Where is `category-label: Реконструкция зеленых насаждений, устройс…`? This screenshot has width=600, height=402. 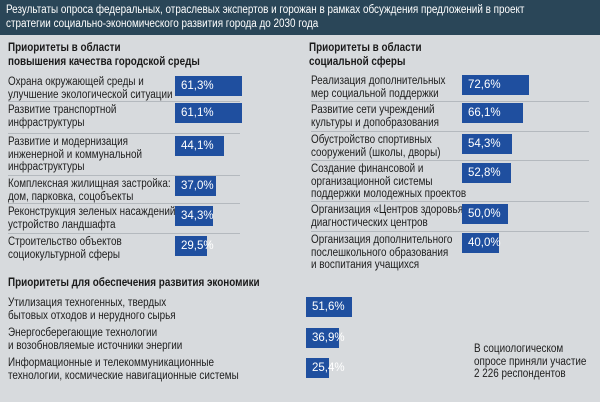
category-label: Реконструкция зеленых насаждений, устройс… is located at coordinates (93, 218).